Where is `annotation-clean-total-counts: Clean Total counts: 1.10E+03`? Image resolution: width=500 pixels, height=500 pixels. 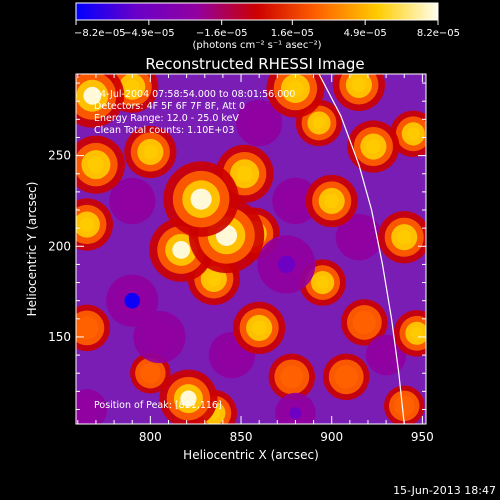
annotation-clean-total-counts: Clean Total counts: 1.10E+03 is located at coordinates (164, 130).